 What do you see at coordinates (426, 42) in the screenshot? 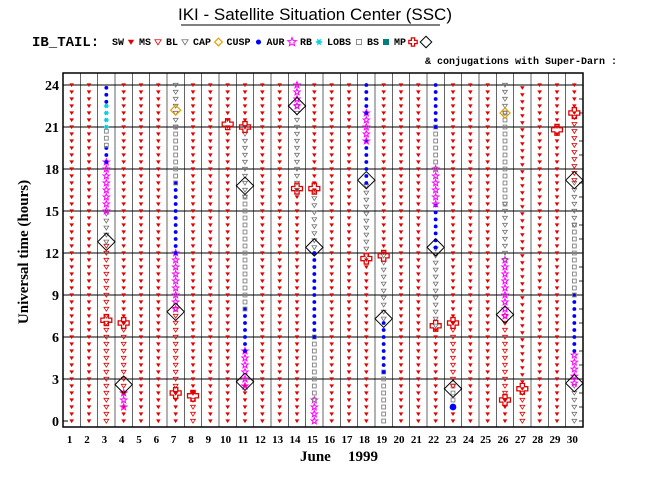
I see `legend-symbol-sd` at bounding box center [426, 42].